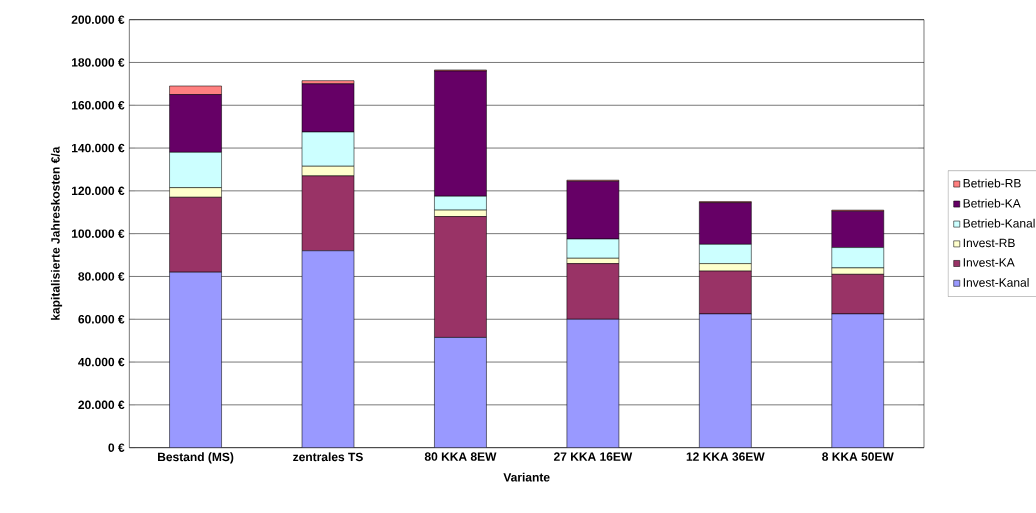 Image resolution: width=1036 pixels, height=513 pixels. I want to click on x-tick-label: Bestand (MS), so click(196, 458).